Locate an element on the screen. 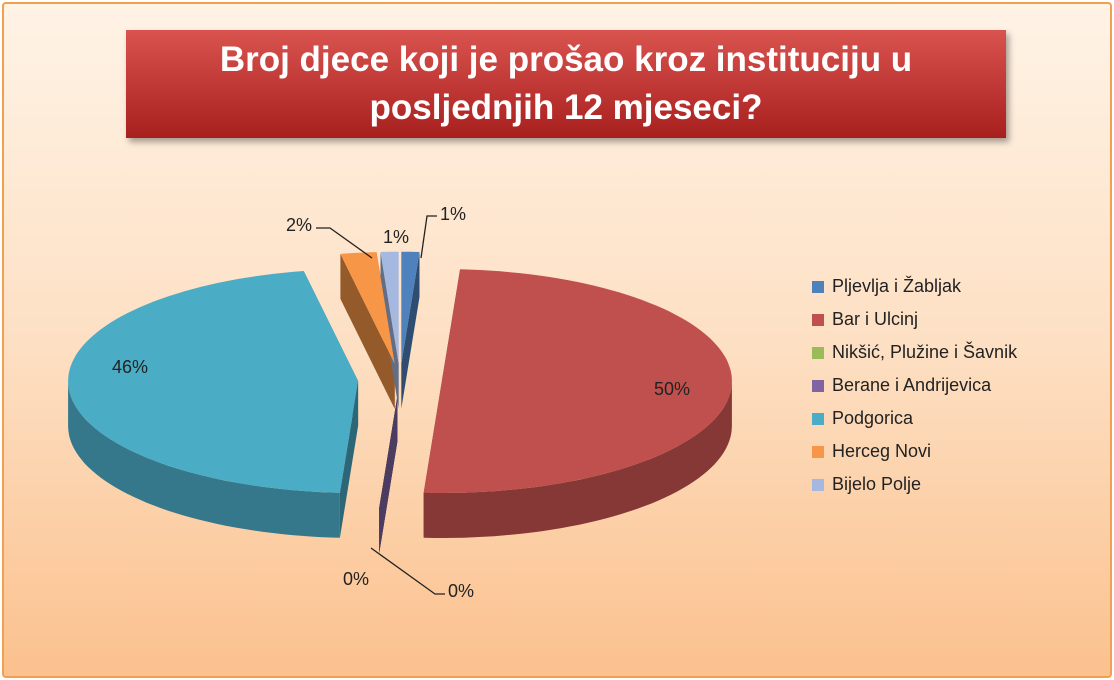 The width and height of the screenshot is (1114, 680). data-label: 50% is located at coordinates (672, 389).